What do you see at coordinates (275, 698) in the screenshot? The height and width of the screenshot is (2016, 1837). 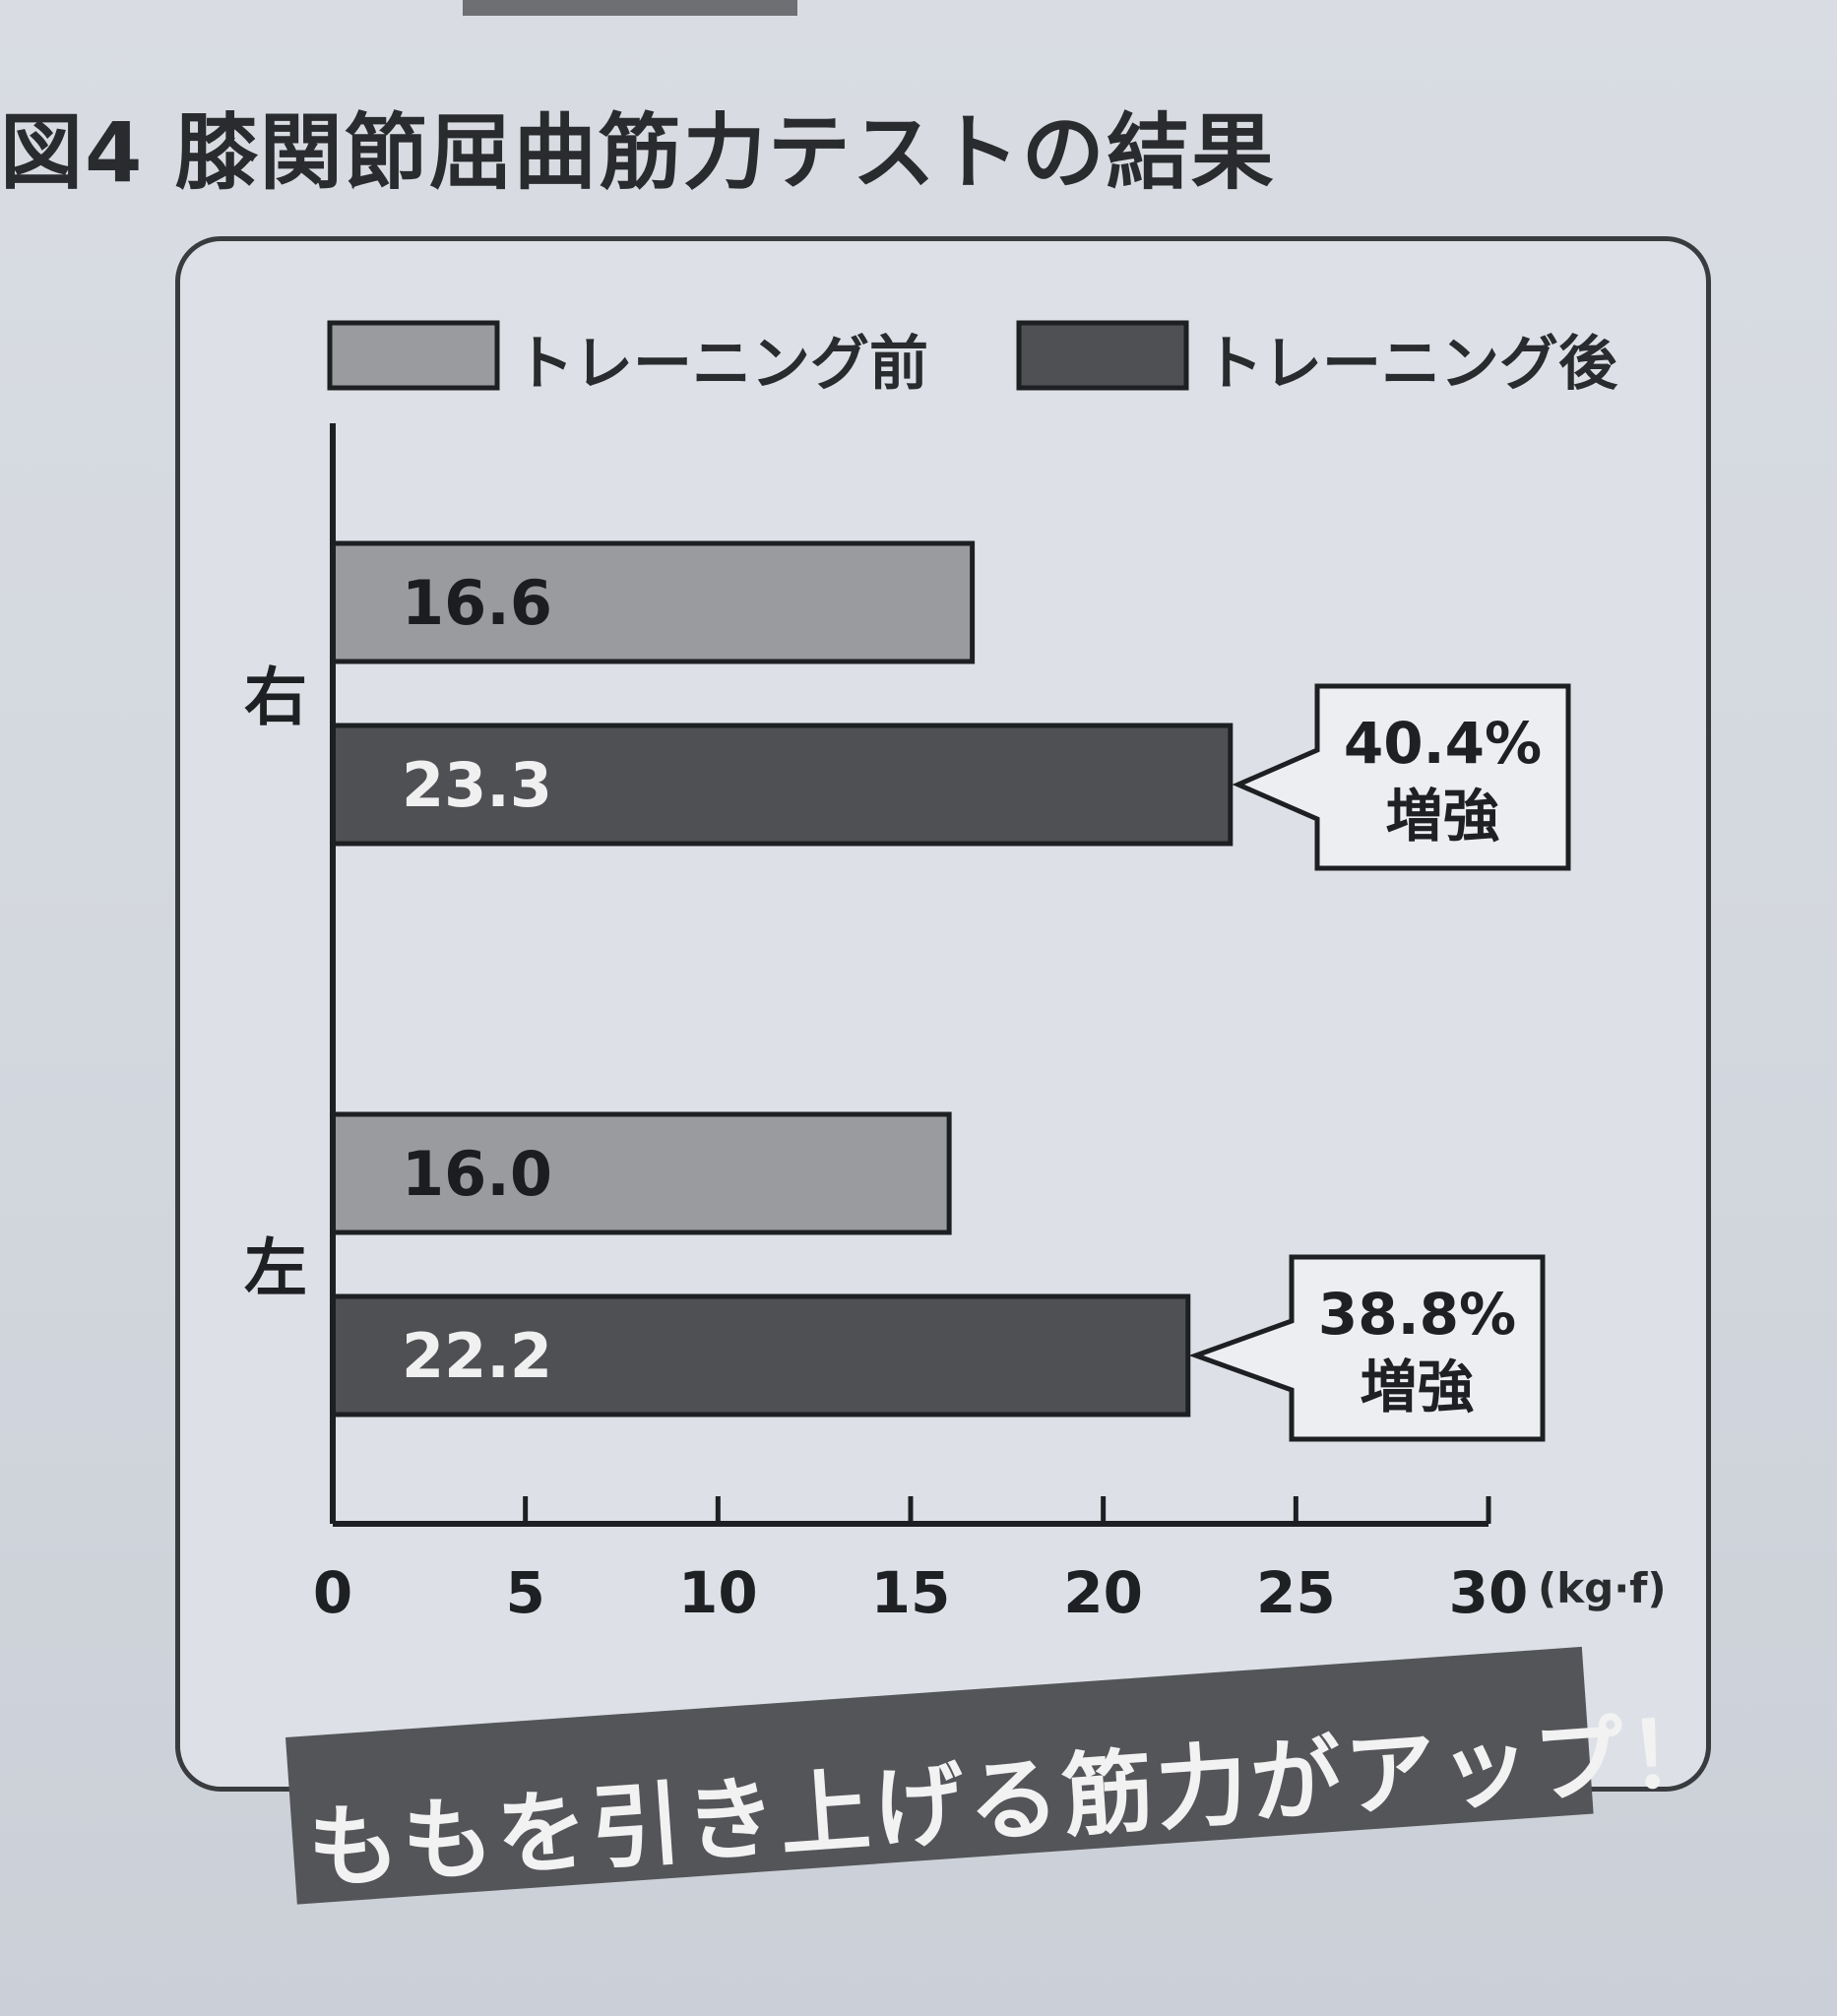 I see `category-label-right: 右` at bounding box center [275, 698].